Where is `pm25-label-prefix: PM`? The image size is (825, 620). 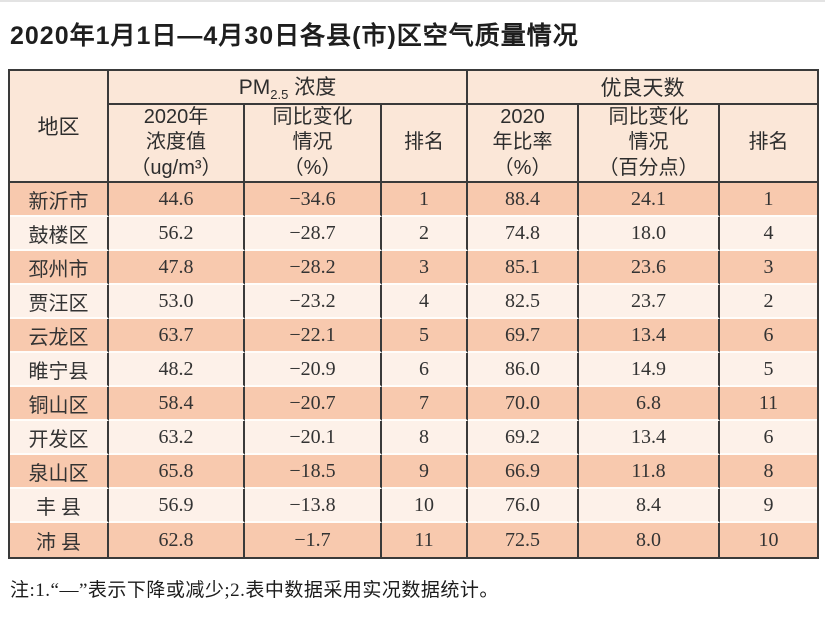
pm25-label-prefix: PM is located at coordinates (254, 88).